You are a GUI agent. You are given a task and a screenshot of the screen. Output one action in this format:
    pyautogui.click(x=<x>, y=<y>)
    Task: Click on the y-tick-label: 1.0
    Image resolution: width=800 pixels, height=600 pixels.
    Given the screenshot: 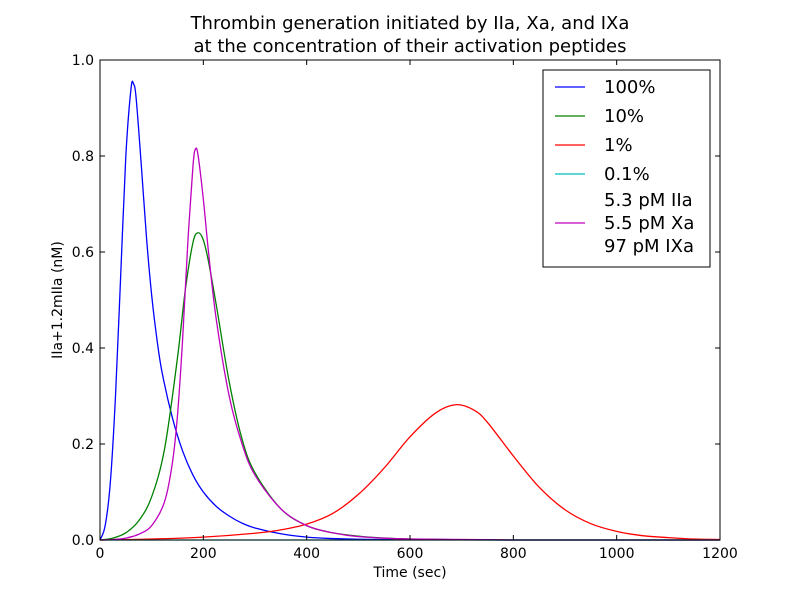 What is the action you would take?
    pyautogui.click(x=83, y=61)
    